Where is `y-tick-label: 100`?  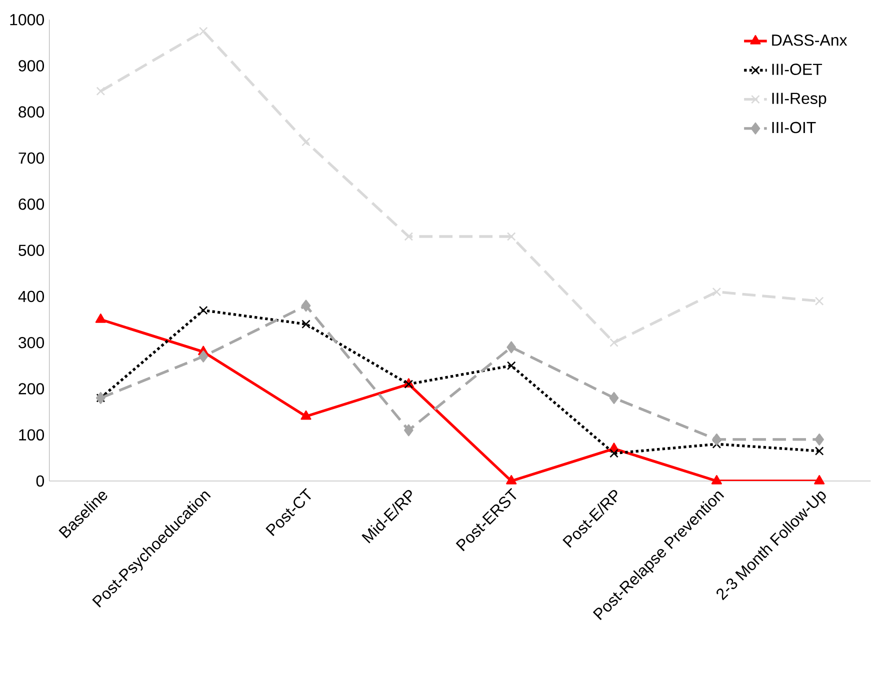 y-tick-label: 100 is located at coordinates (31, 435).